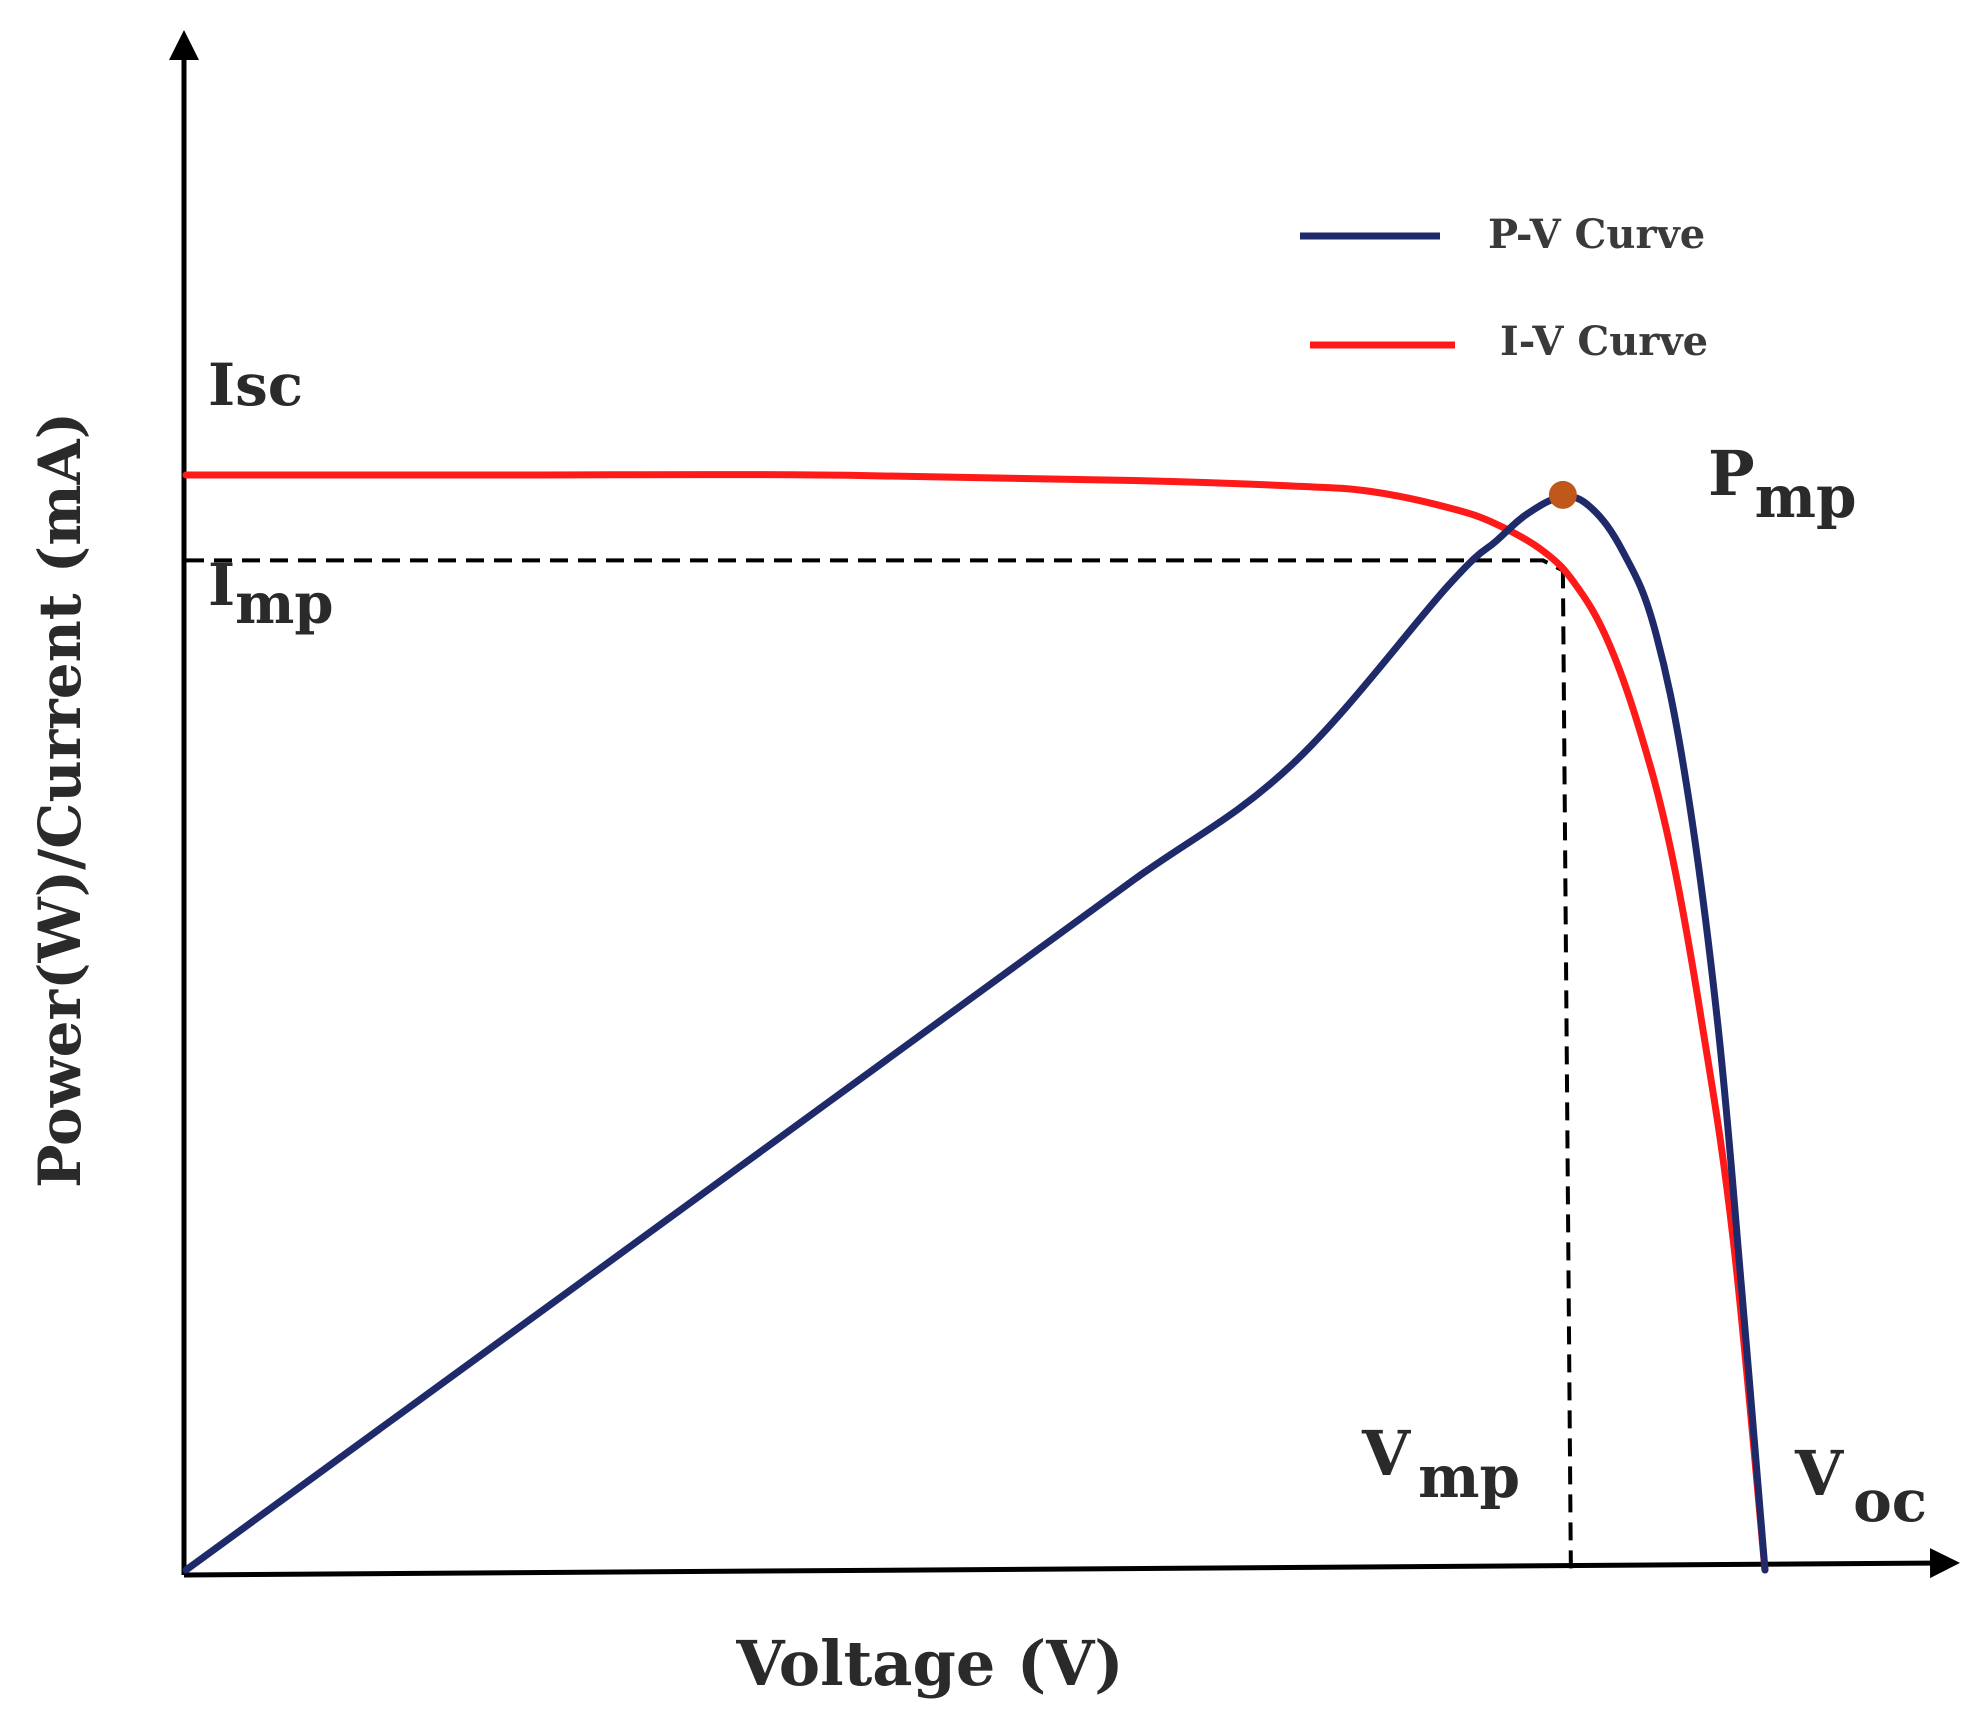  Describe the element at coordinates (1819, 1473) in the screenshot. I see `voc-label-main: V` at that location.